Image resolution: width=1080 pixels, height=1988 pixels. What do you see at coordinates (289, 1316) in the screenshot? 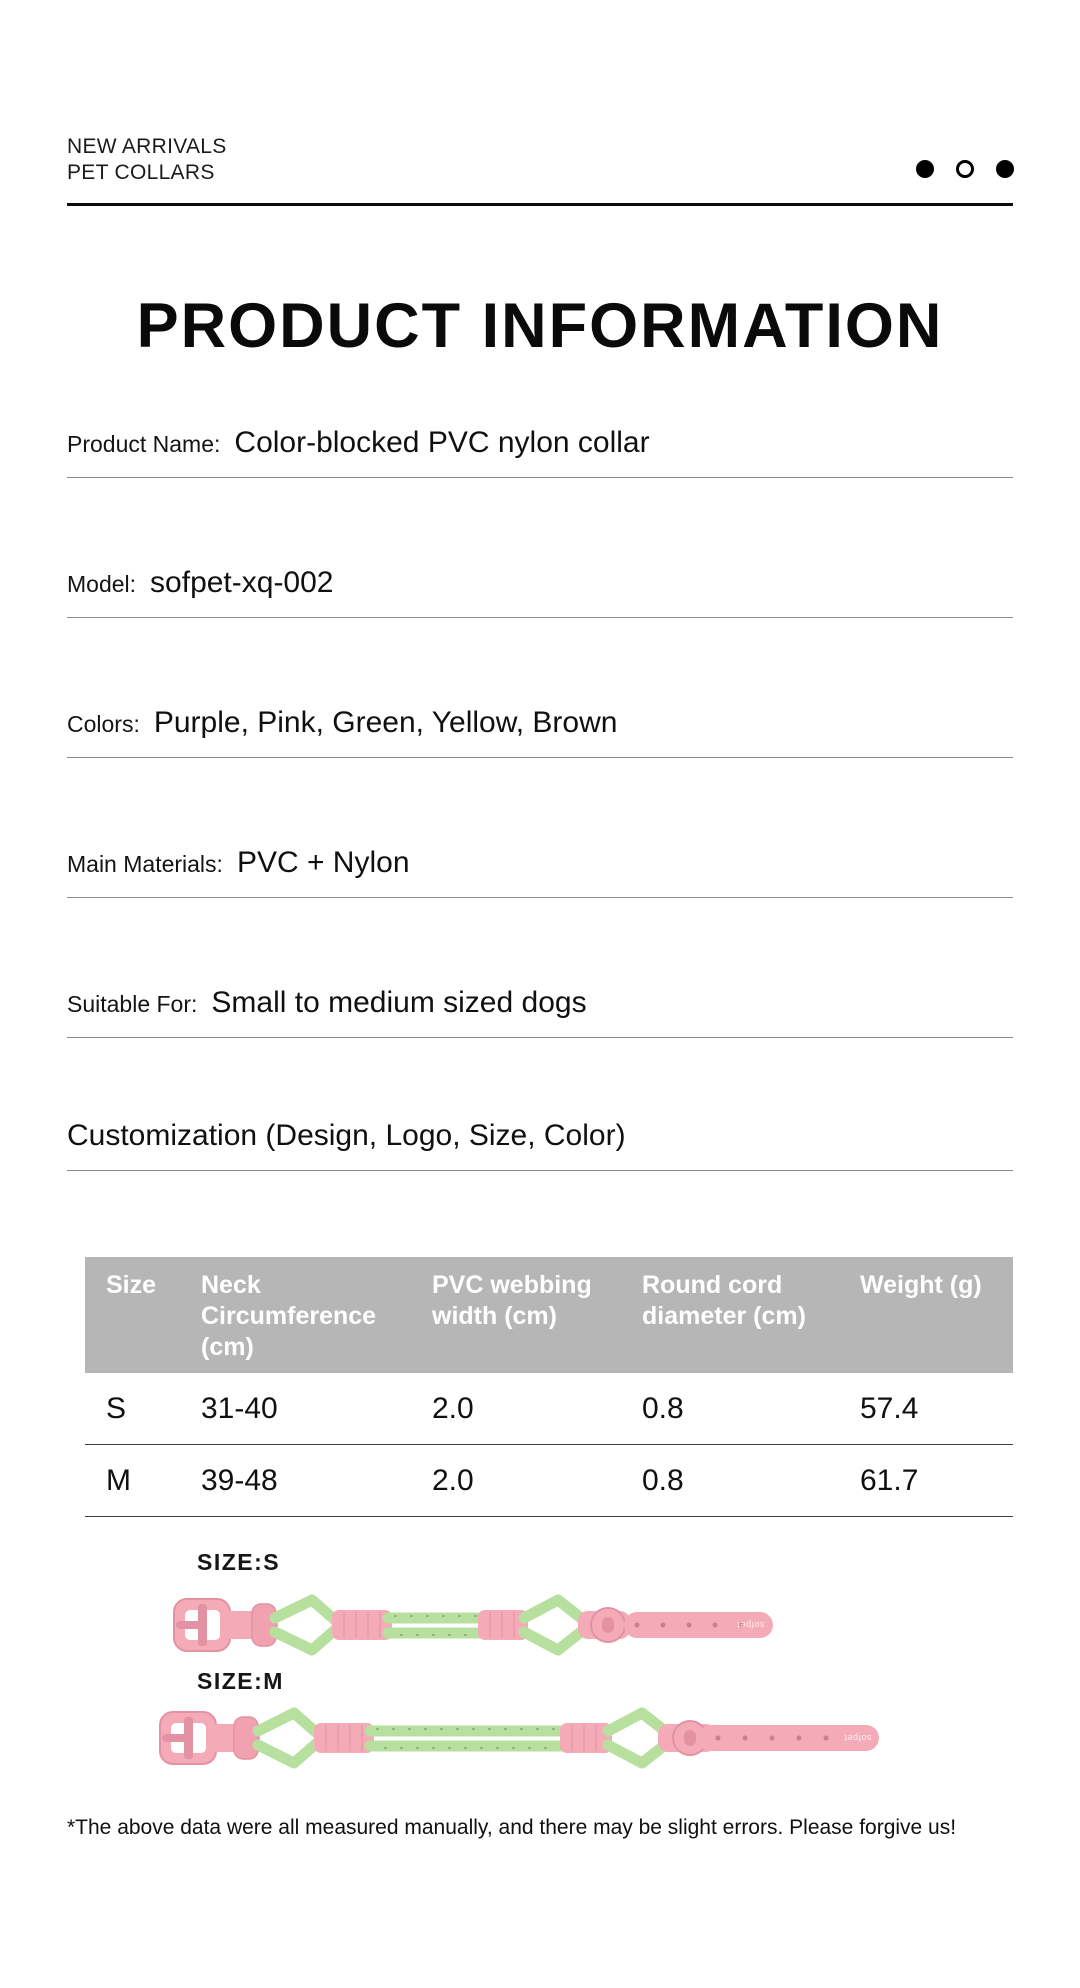
I see `column-header-neck-circumference: Neck Circumference (cm)` at bounding box center [289, 1316].